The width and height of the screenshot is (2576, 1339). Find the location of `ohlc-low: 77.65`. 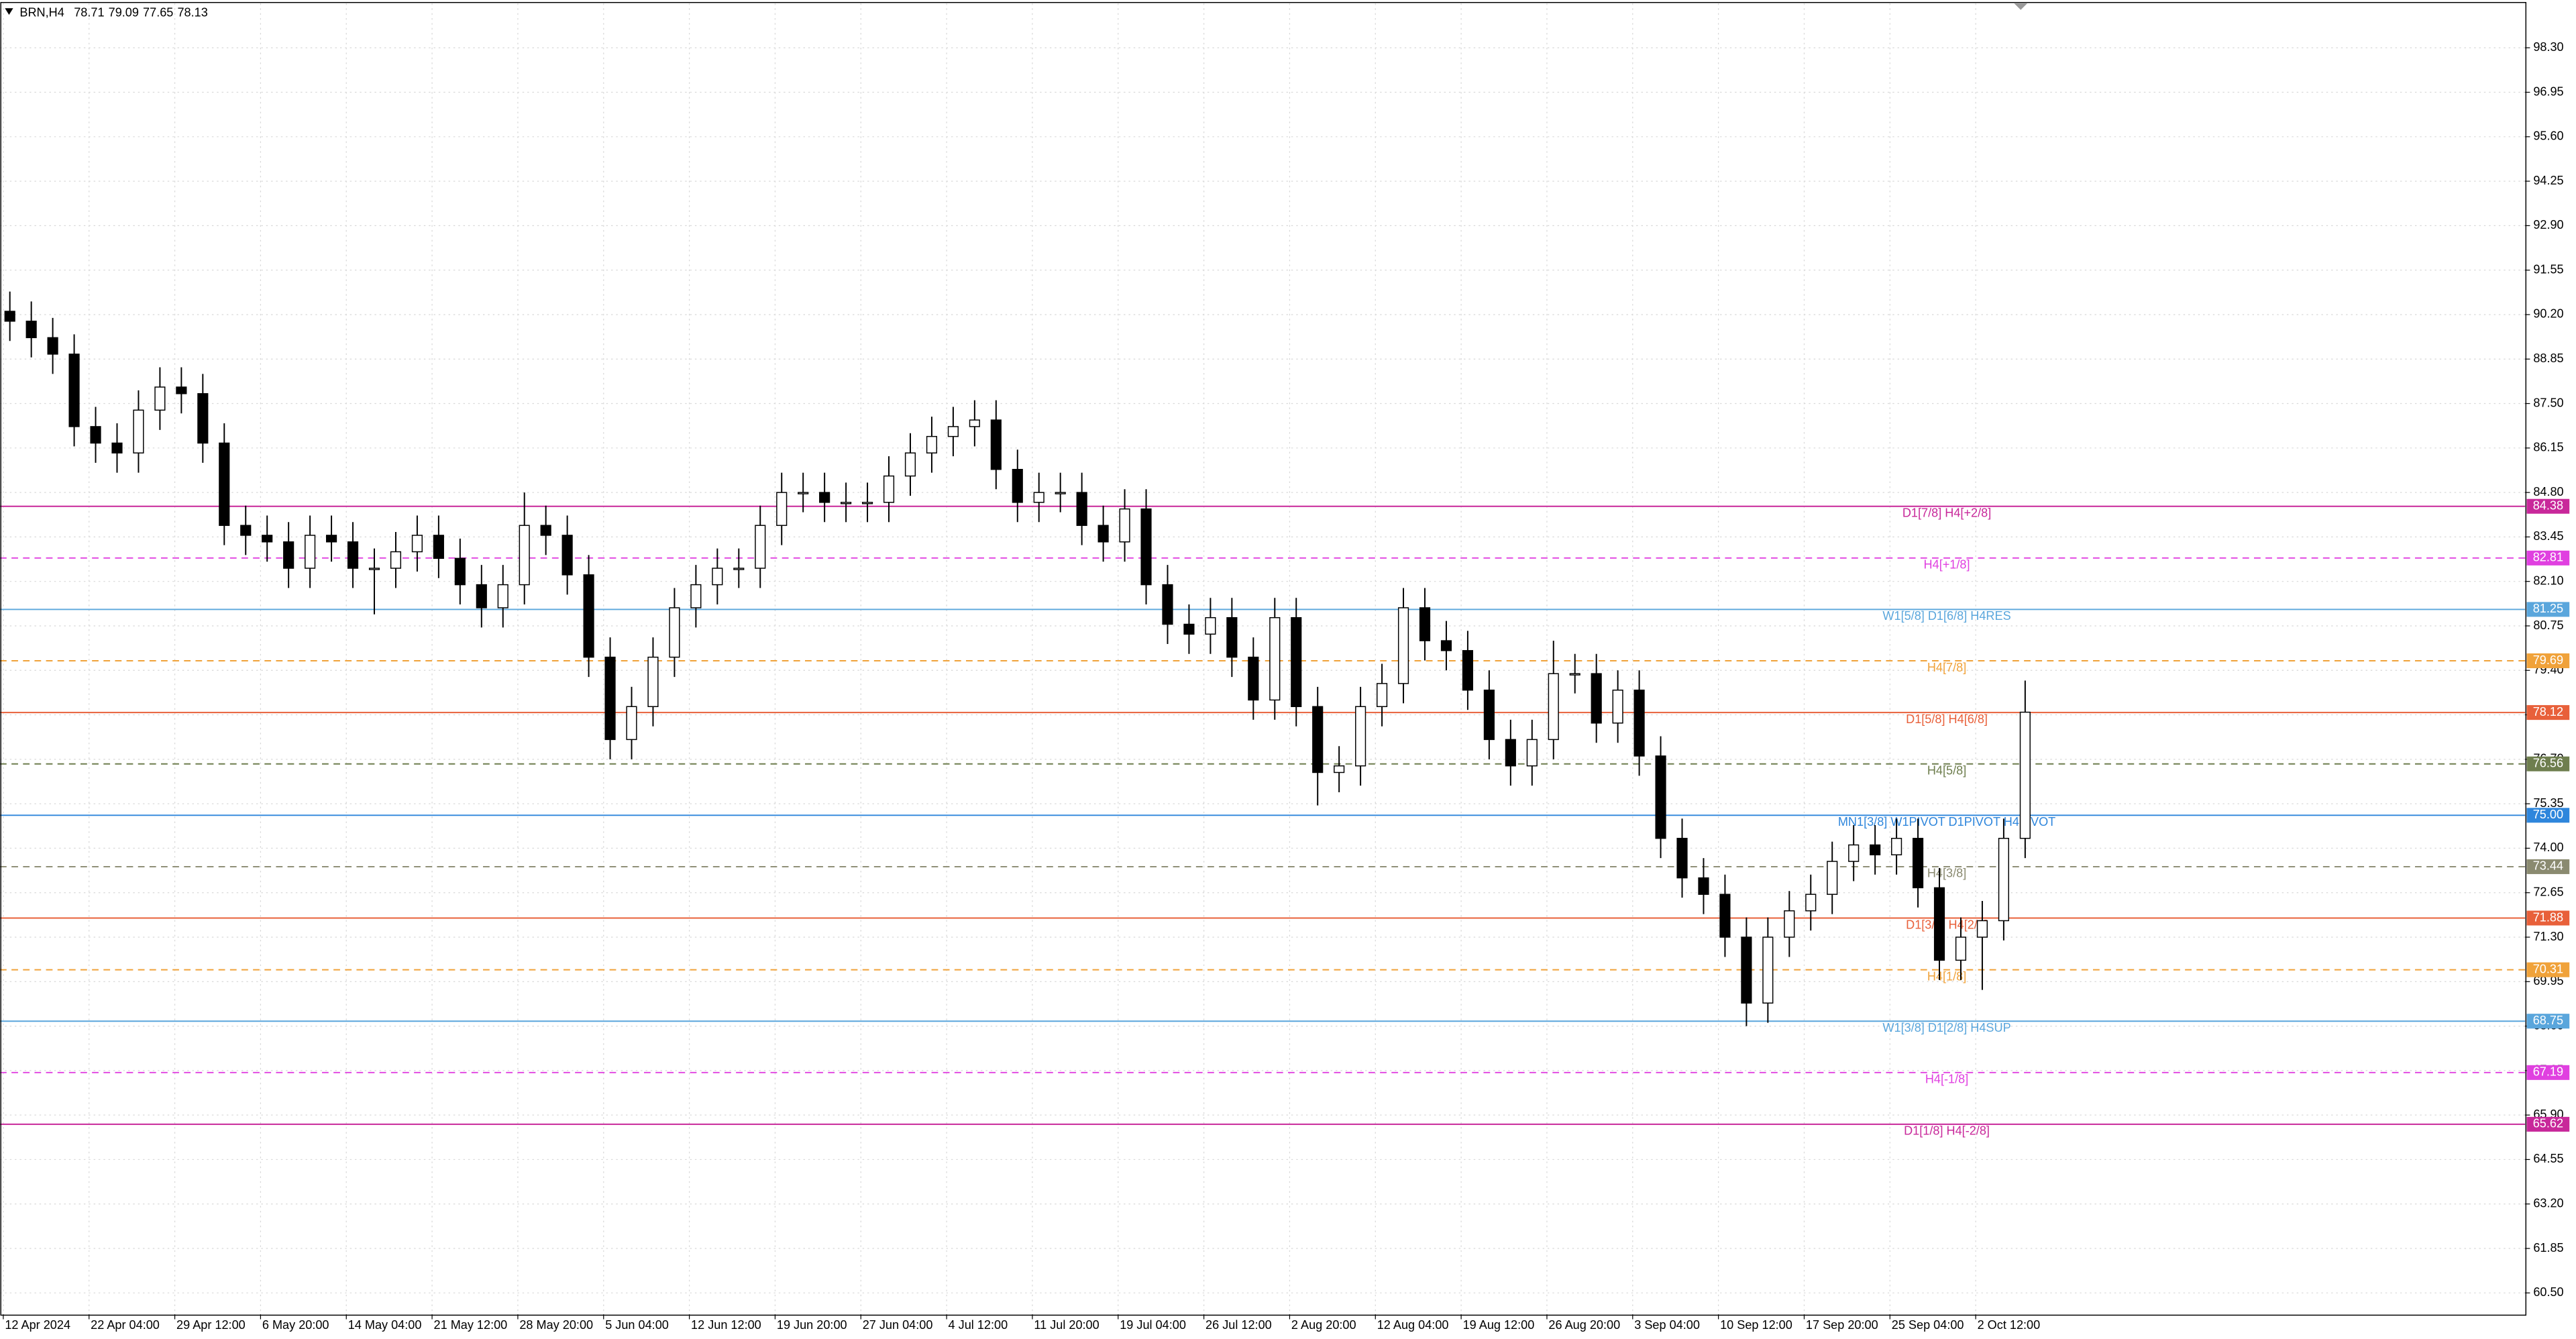

ohlc-low: 77.65 is located at coordinates (158, 12).